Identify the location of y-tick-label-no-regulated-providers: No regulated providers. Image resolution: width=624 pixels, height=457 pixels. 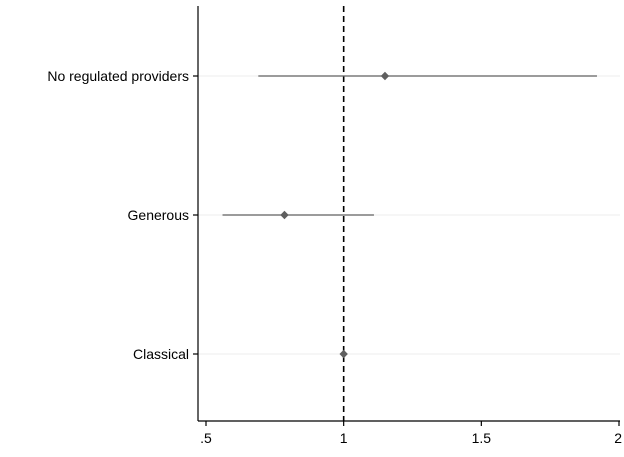
(118, 76).